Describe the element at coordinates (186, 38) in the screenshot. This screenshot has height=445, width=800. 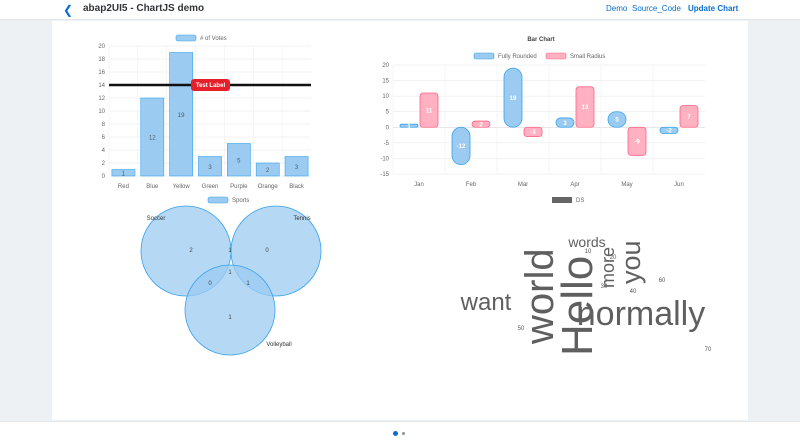
I see `legend-swatch-votes` at that location.